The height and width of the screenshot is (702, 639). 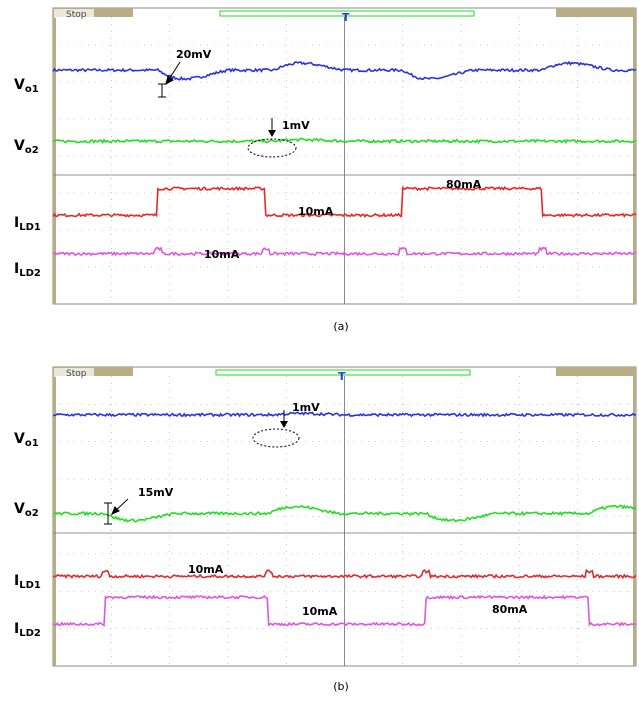 What do you see at coordinates (342, 376) in the screenshot?
I see `trigger-marker-b: T` at bounding box center [342, 376].